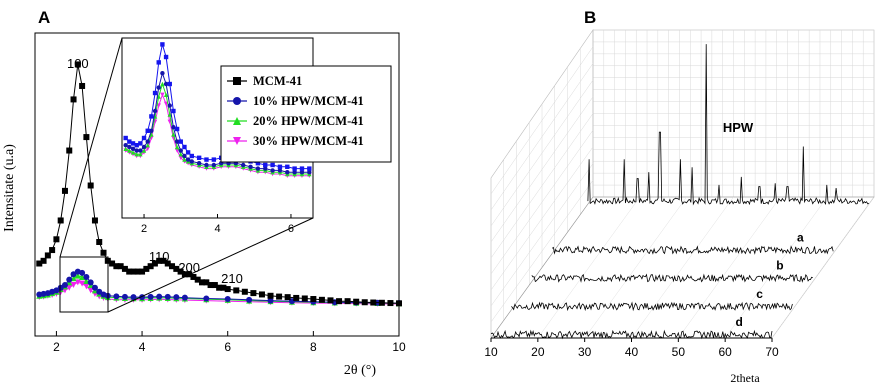  What do you see at coordinates (772, 352) in the screenshot?
I see `x-tick-label-b: 70` at bounding box center [772, 352].